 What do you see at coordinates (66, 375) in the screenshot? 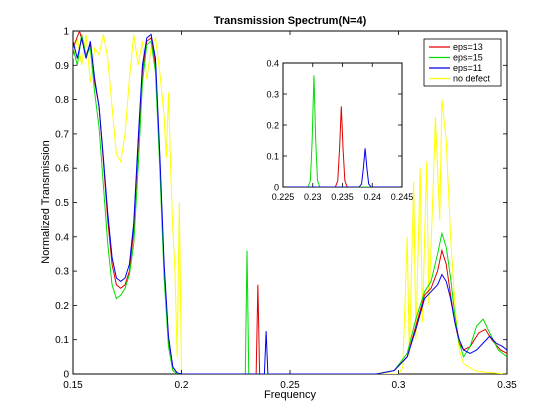
I see `main-y-tick-label: 0` at bounding box center [66, 375].